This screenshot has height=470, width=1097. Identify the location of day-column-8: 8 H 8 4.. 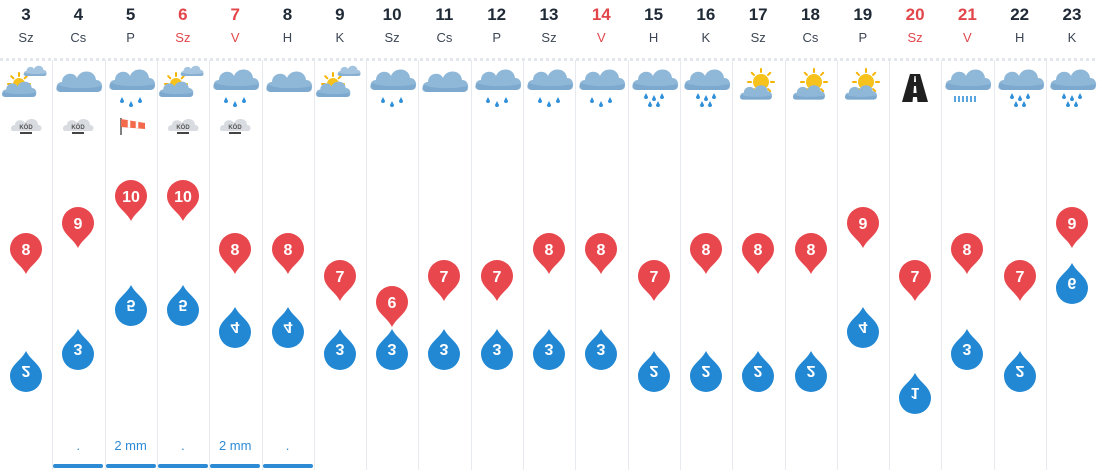
(287, 235).